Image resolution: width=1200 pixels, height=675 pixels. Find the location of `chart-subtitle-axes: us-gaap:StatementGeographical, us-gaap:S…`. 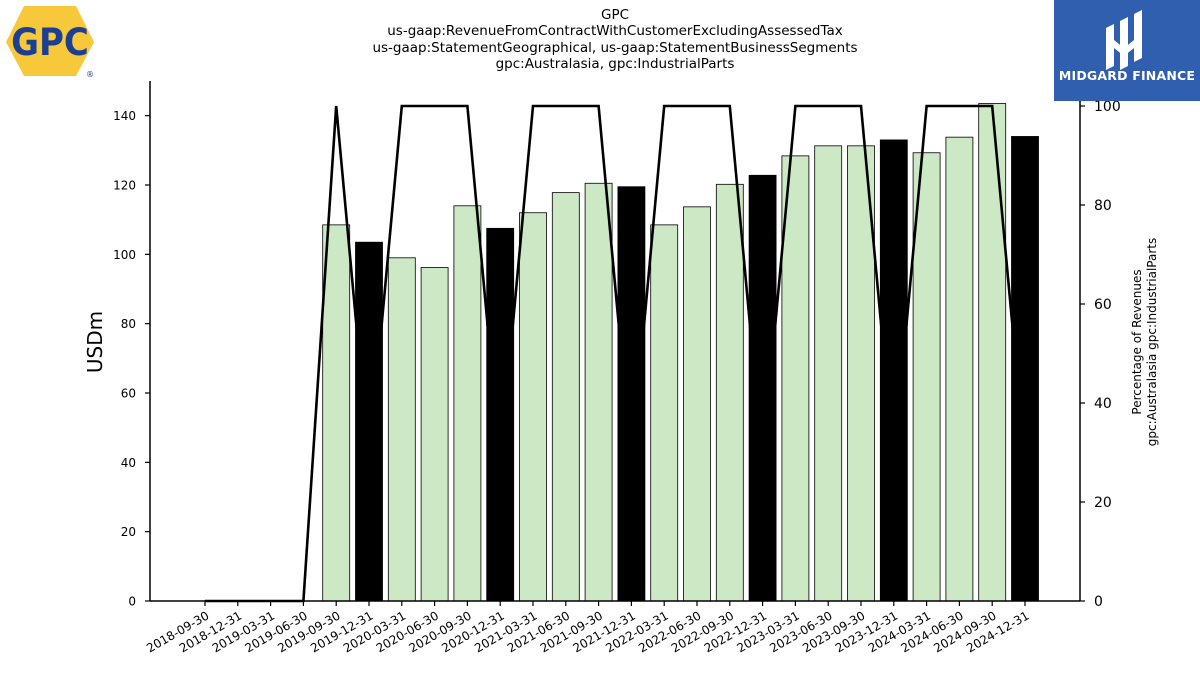

chart-subtitle-axes: us-gaap:StatementGeographical, us-gaap:S… is located at coordinates (615, 47).